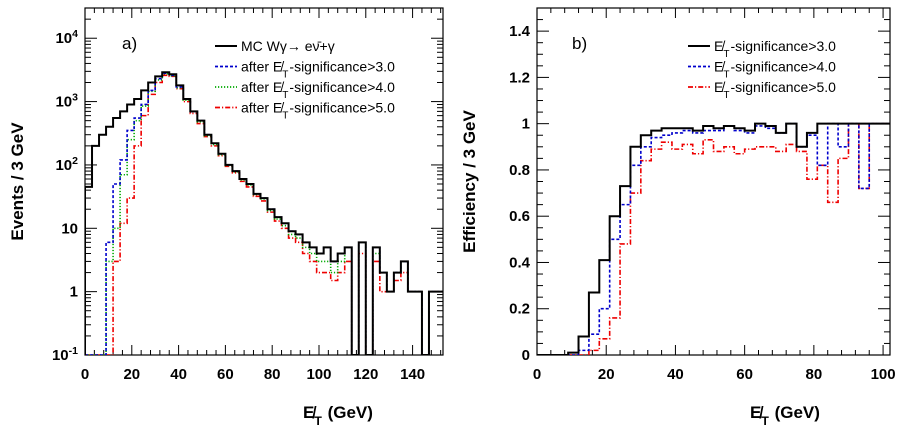 The height and width of the screenshot is (426, 903). Describe the element at coordinates (775, 49) in the screenshot. I see `legend-entry-label: E̸T-significance>3.0` at that location.